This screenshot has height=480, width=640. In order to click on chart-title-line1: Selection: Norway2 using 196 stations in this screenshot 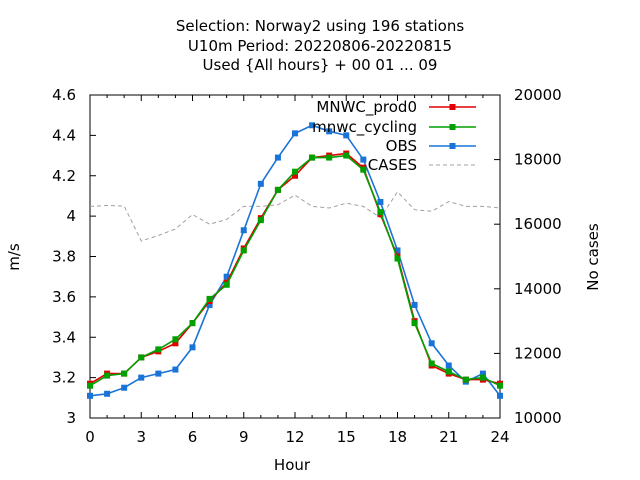, I will do `click(320, 26)`.